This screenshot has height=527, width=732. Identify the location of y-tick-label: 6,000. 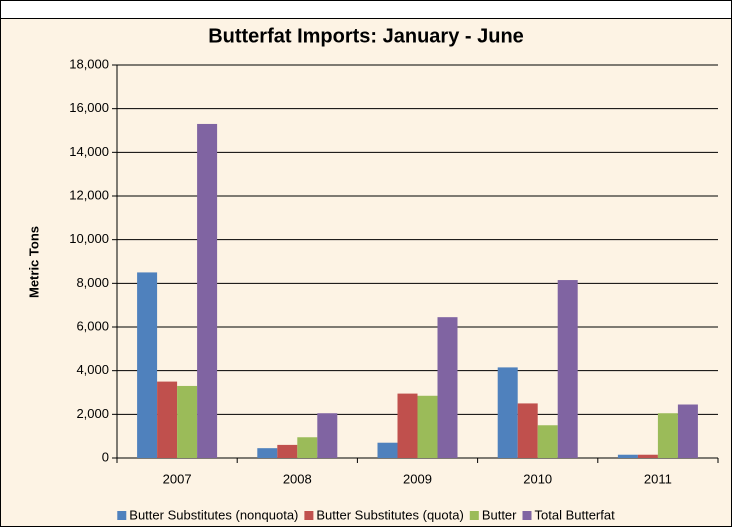
(92, 325).